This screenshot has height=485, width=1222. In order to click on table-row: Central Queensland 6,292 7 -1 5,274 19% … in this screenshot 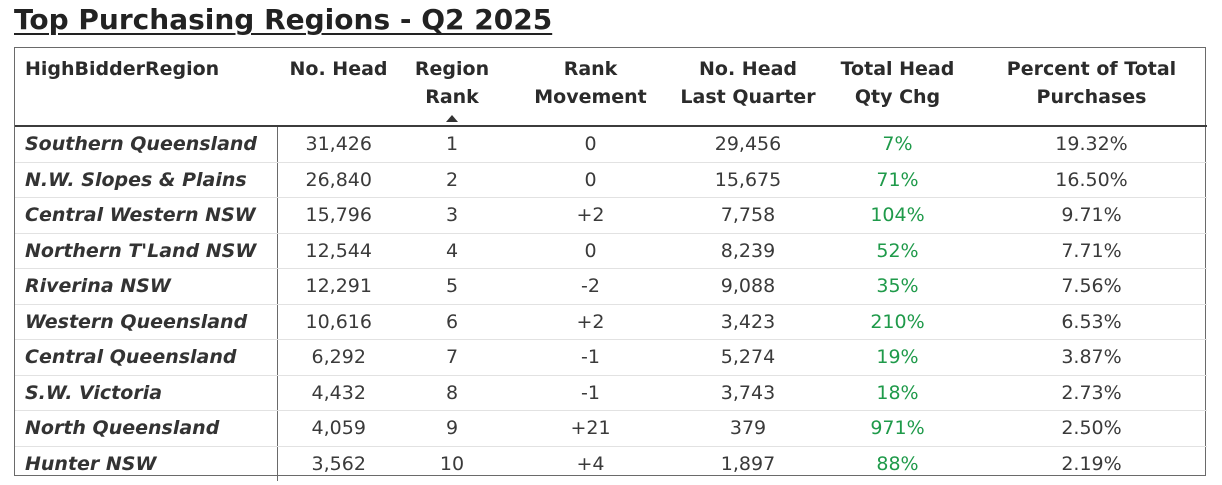, I will do `click(611, 357)`.